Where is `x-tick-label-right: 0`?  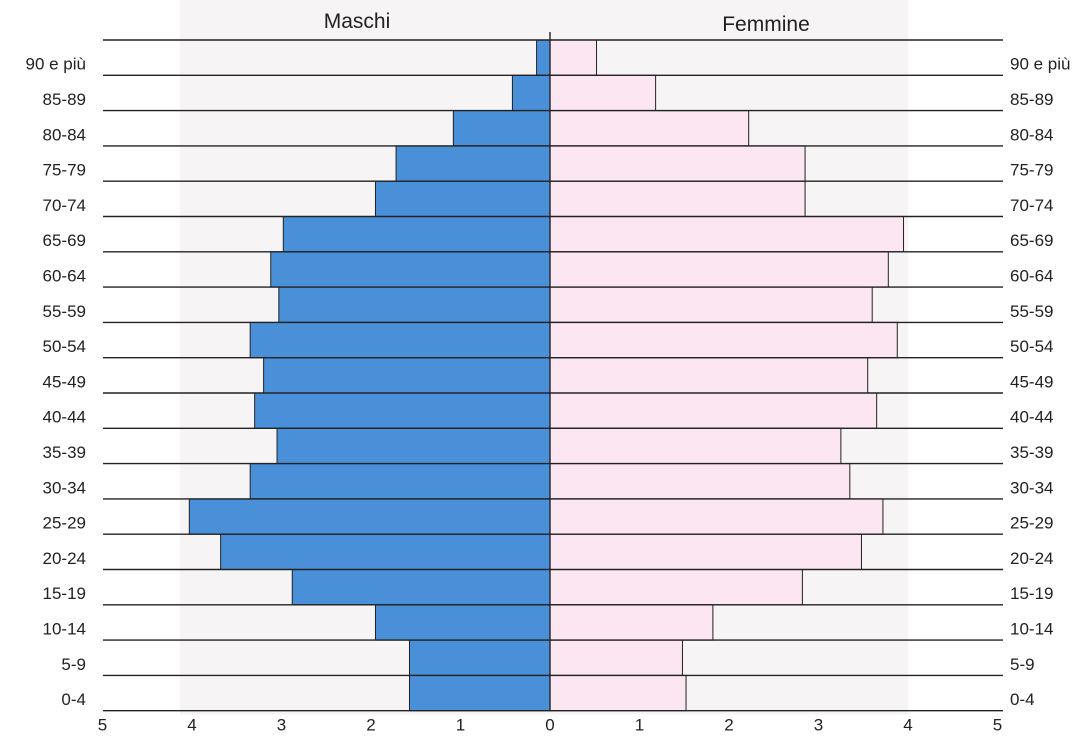
x-tick-label-right: 0 is located at coordinates (549, 725).